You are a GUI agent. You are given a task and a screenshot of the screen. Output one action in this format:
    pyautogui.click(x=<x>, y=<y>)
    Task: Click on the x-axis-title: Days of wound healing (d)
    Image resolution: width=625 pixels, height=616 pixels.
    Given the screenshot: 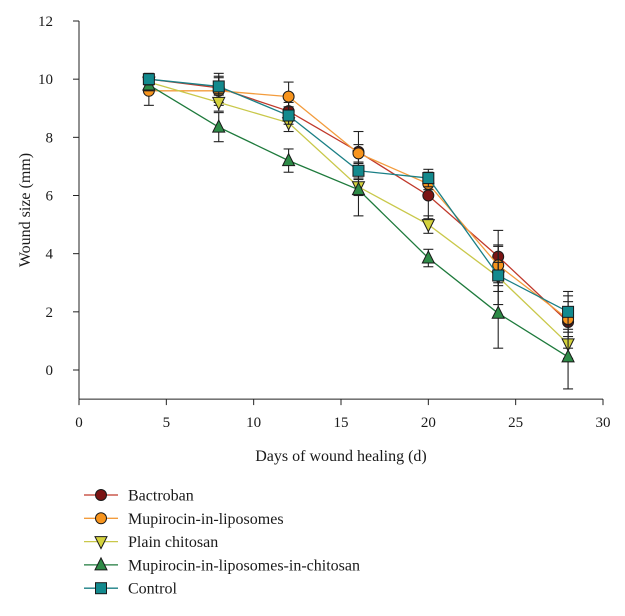 What is the action you would take?
    pyautogui.click(x=341, y=456)
    